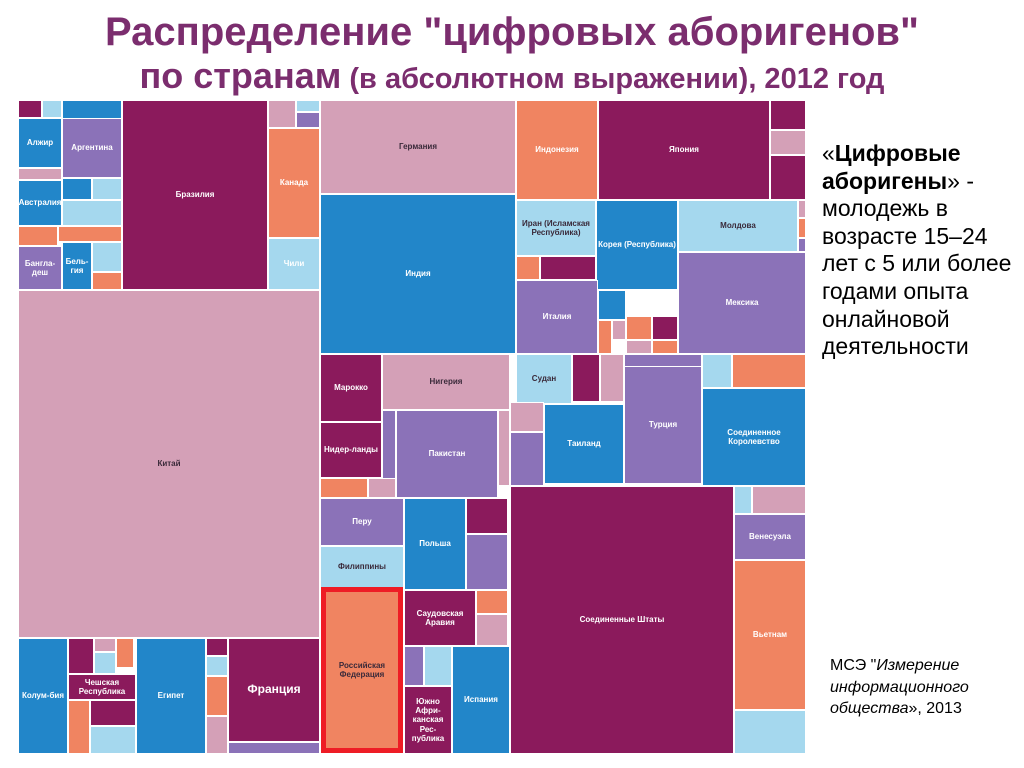  What do you see at coordinates (92, 148) in the screenshot?
I see `cell-argentina: Аргентина` at bounding box center [92, 148].